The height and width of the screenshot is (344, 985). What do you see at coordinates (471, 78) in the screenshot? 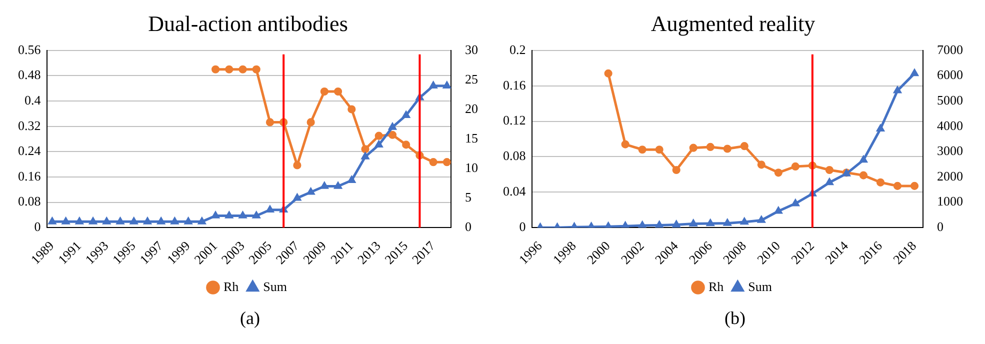
I see `y2-tick-label: 25` at bounding box center [471, 78].